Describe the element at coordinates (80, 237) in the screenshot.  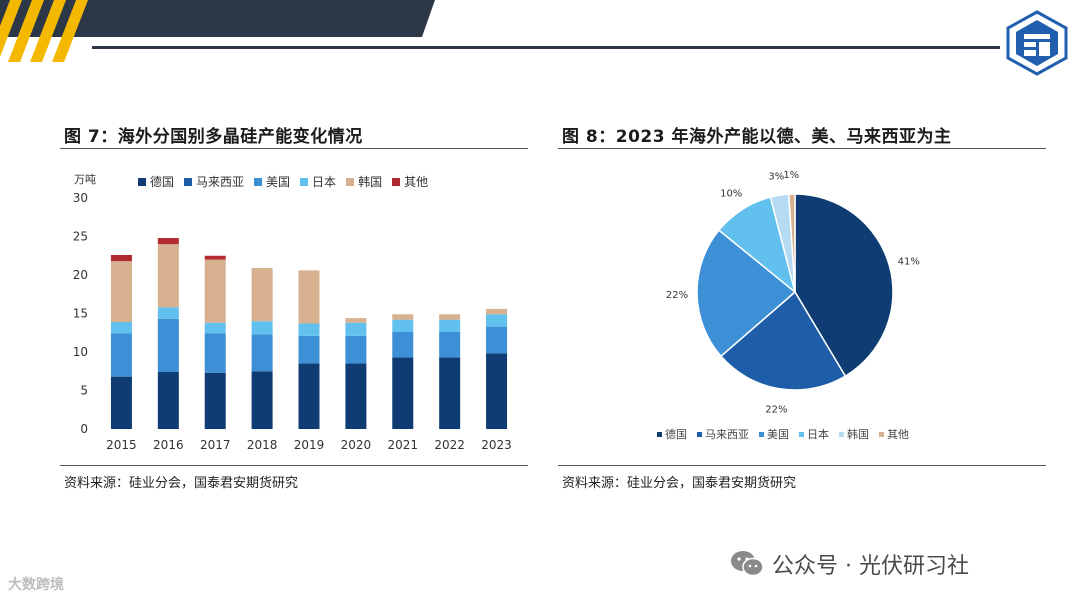
I see `y-tick-label: 25` at that location.